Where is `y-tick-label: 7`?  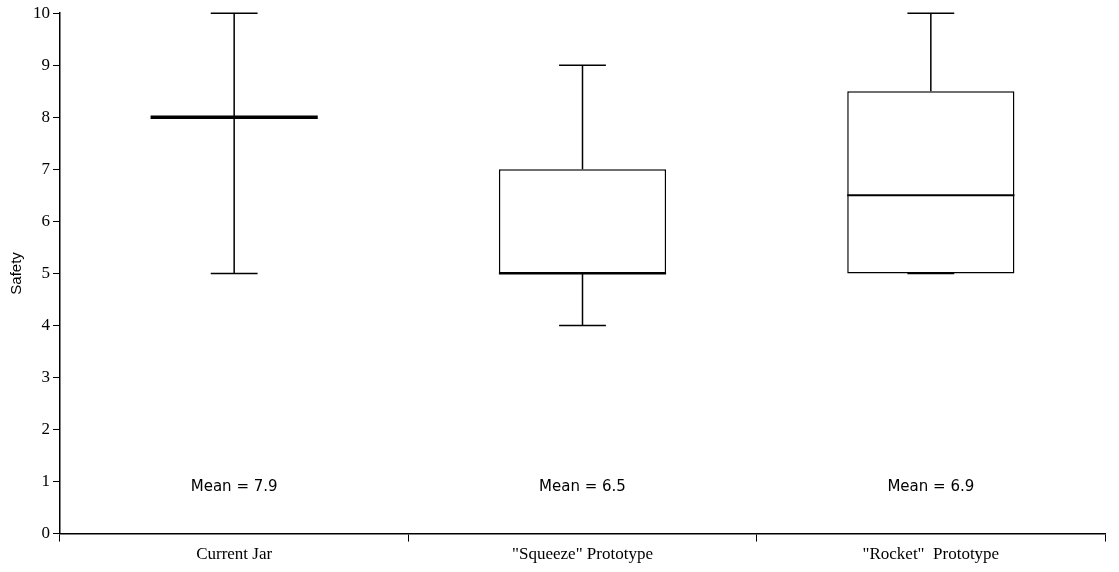
y-tick-label: 7 is located at coordinates (46, 168).